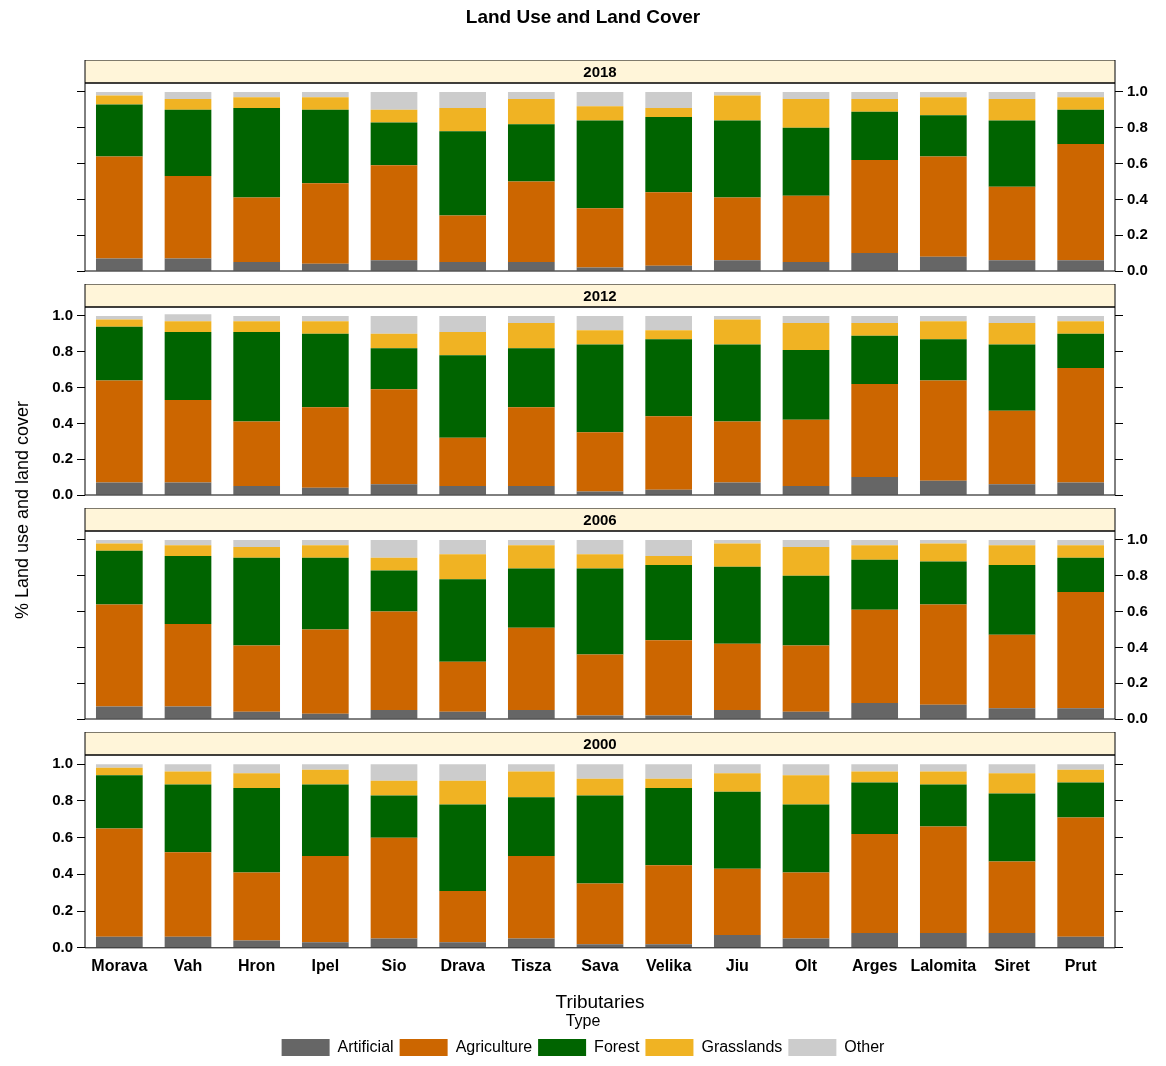  What do you see at coordinates (874, 965) in the screenshot?
I see `x-tick-label: Arges` at bounding box center [874, 965].